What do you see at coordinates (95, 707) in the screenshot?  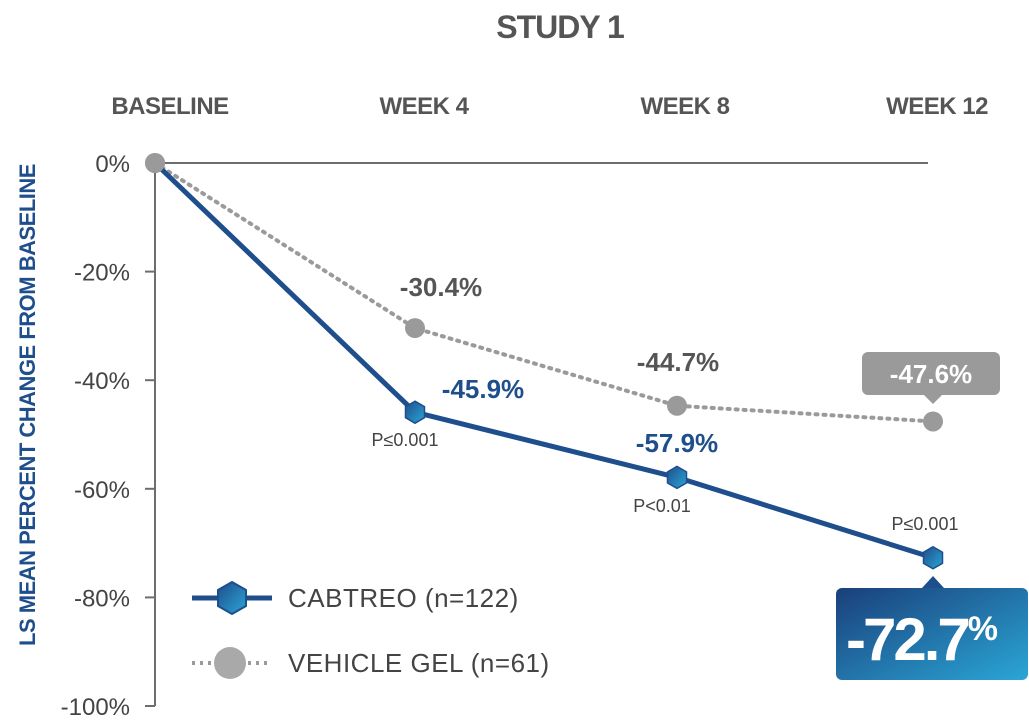 I see `y-tick-label: -100%` at bounding box center [95, 707].